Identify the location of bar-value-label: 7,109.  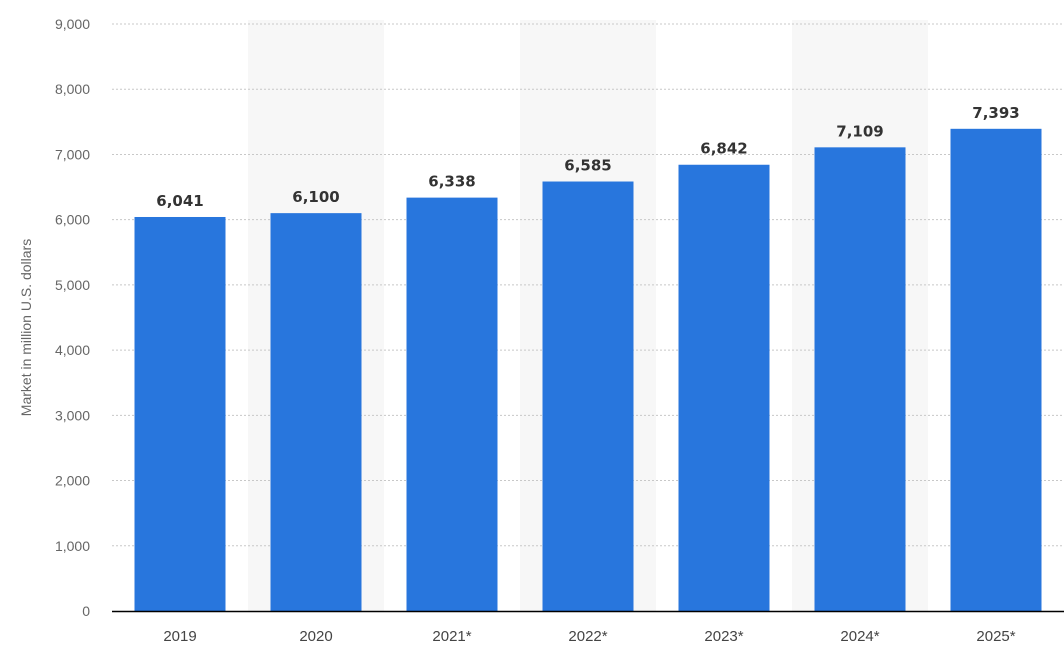
(859, 131).